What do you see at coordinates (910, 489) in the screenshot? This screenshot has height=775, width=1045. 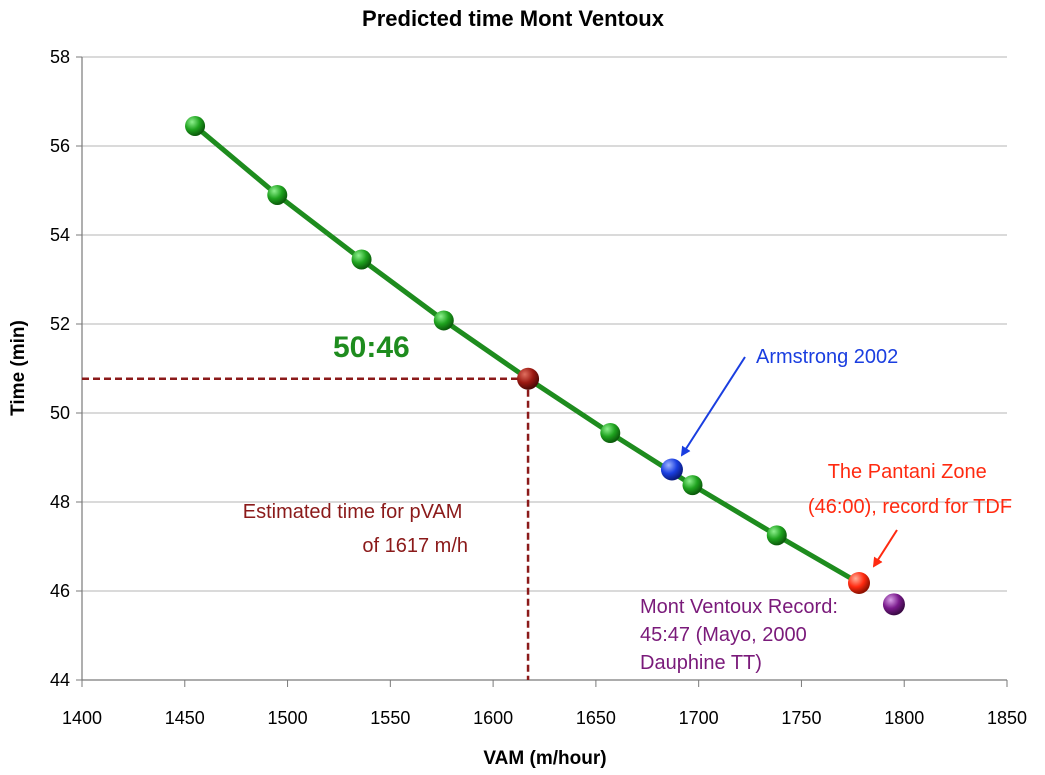 I see `annotation-pantani-zone: The Pantani Zone (46:00), record for TDF` at bounding box center [910, 489].